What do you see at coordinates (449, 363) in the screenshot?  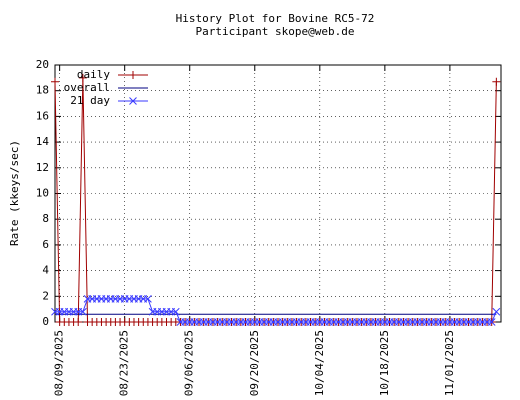 I see `x-tick-label: 11/01/2025` at bounding box center [449, 363].